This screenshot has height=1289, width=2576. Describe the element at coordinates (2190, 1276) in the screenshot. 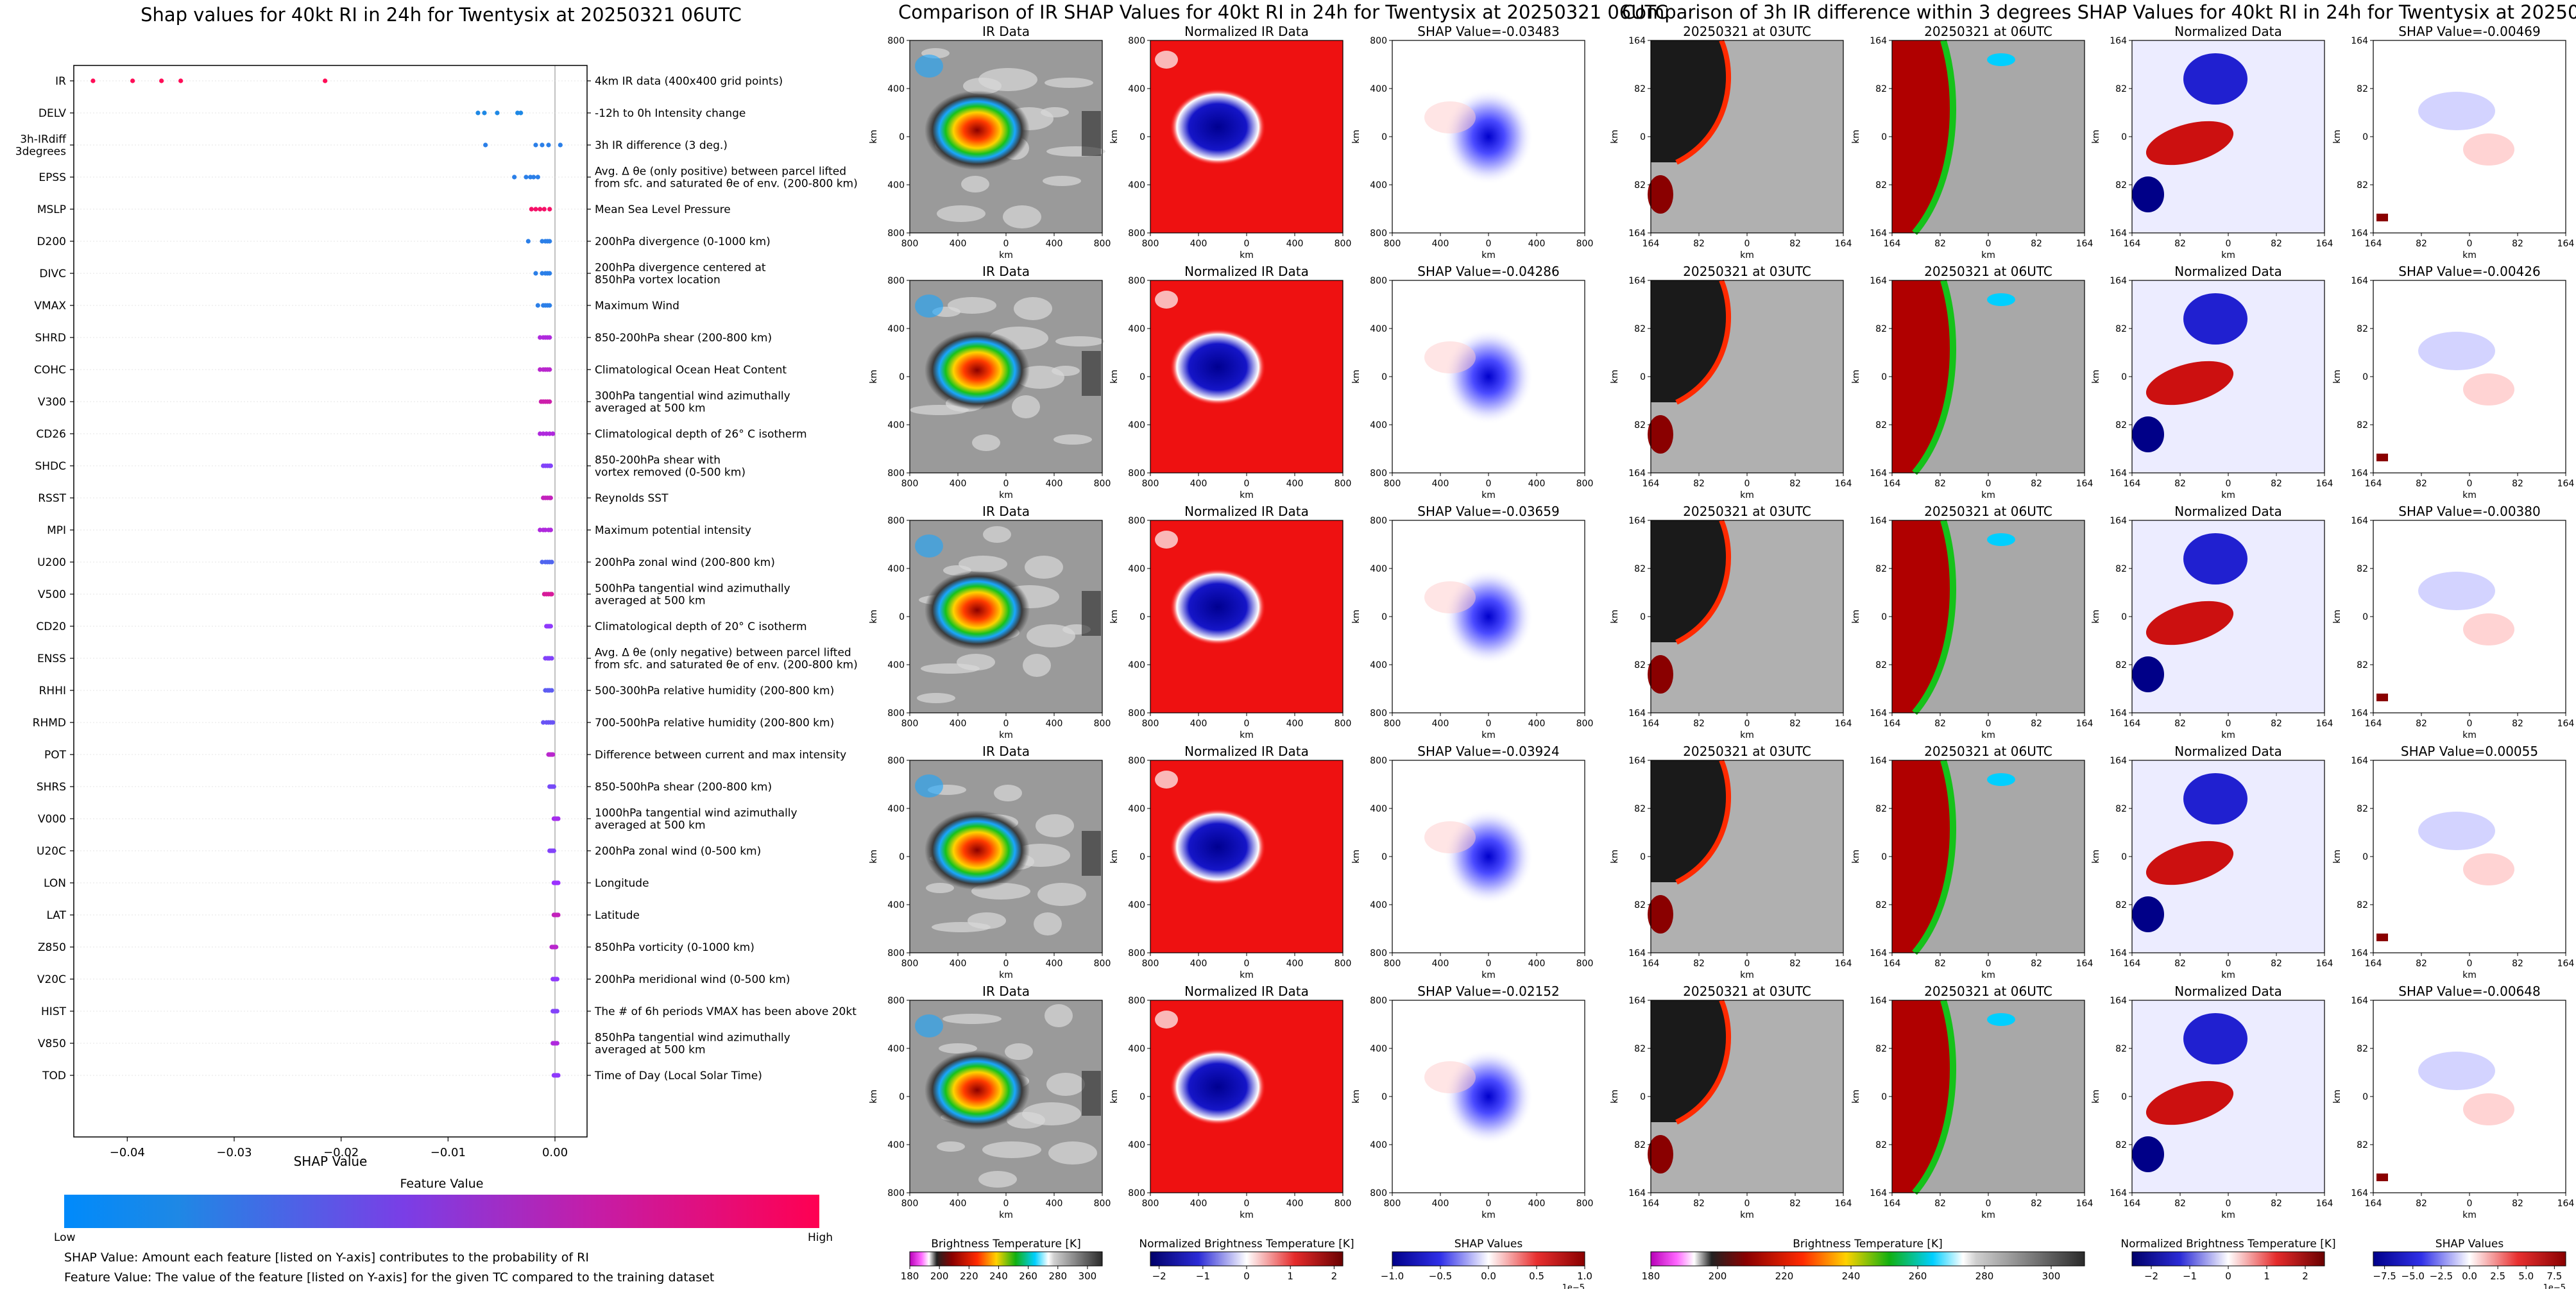

I see `colorbar-tick-label: −1` at that location.